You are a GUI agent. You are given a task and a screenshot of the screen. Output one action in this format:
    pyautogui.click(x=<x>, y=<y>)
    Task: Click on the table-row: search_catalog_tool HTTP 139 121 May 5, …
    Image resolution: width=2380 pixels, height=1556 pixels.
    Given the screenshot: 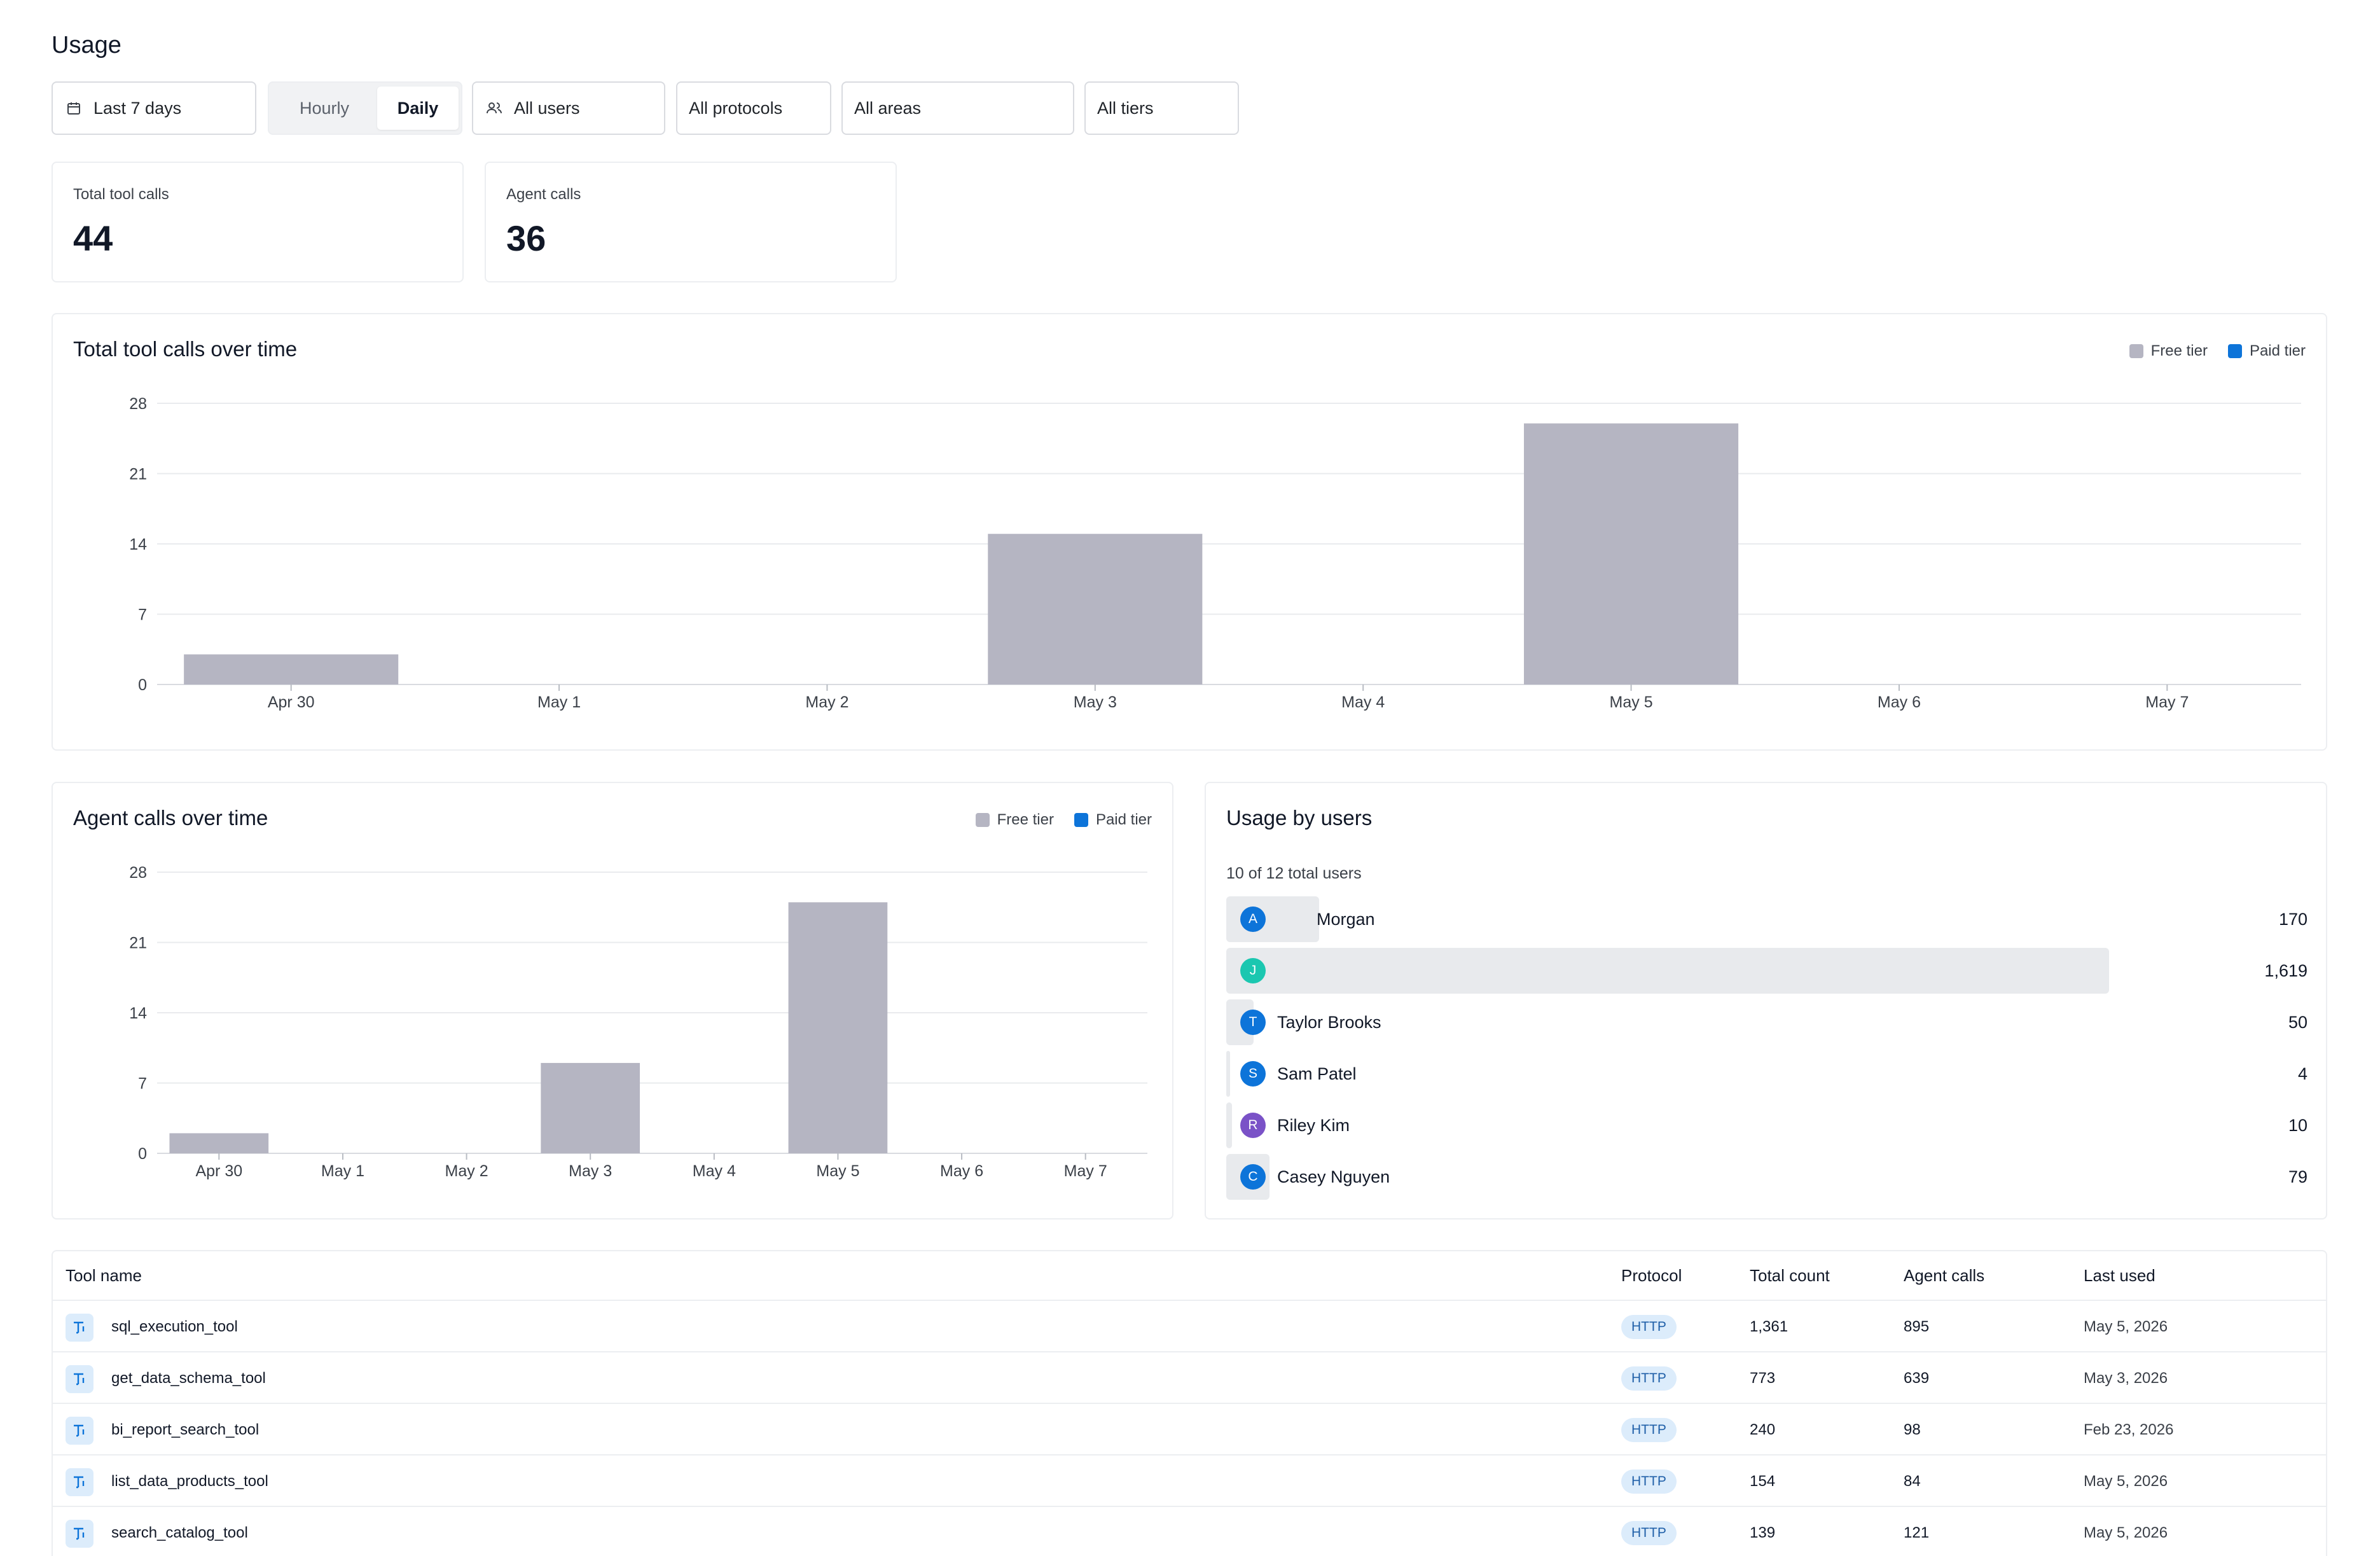 What is the action you would take?
    pyautogui.click(x=1189, y=1531)
    